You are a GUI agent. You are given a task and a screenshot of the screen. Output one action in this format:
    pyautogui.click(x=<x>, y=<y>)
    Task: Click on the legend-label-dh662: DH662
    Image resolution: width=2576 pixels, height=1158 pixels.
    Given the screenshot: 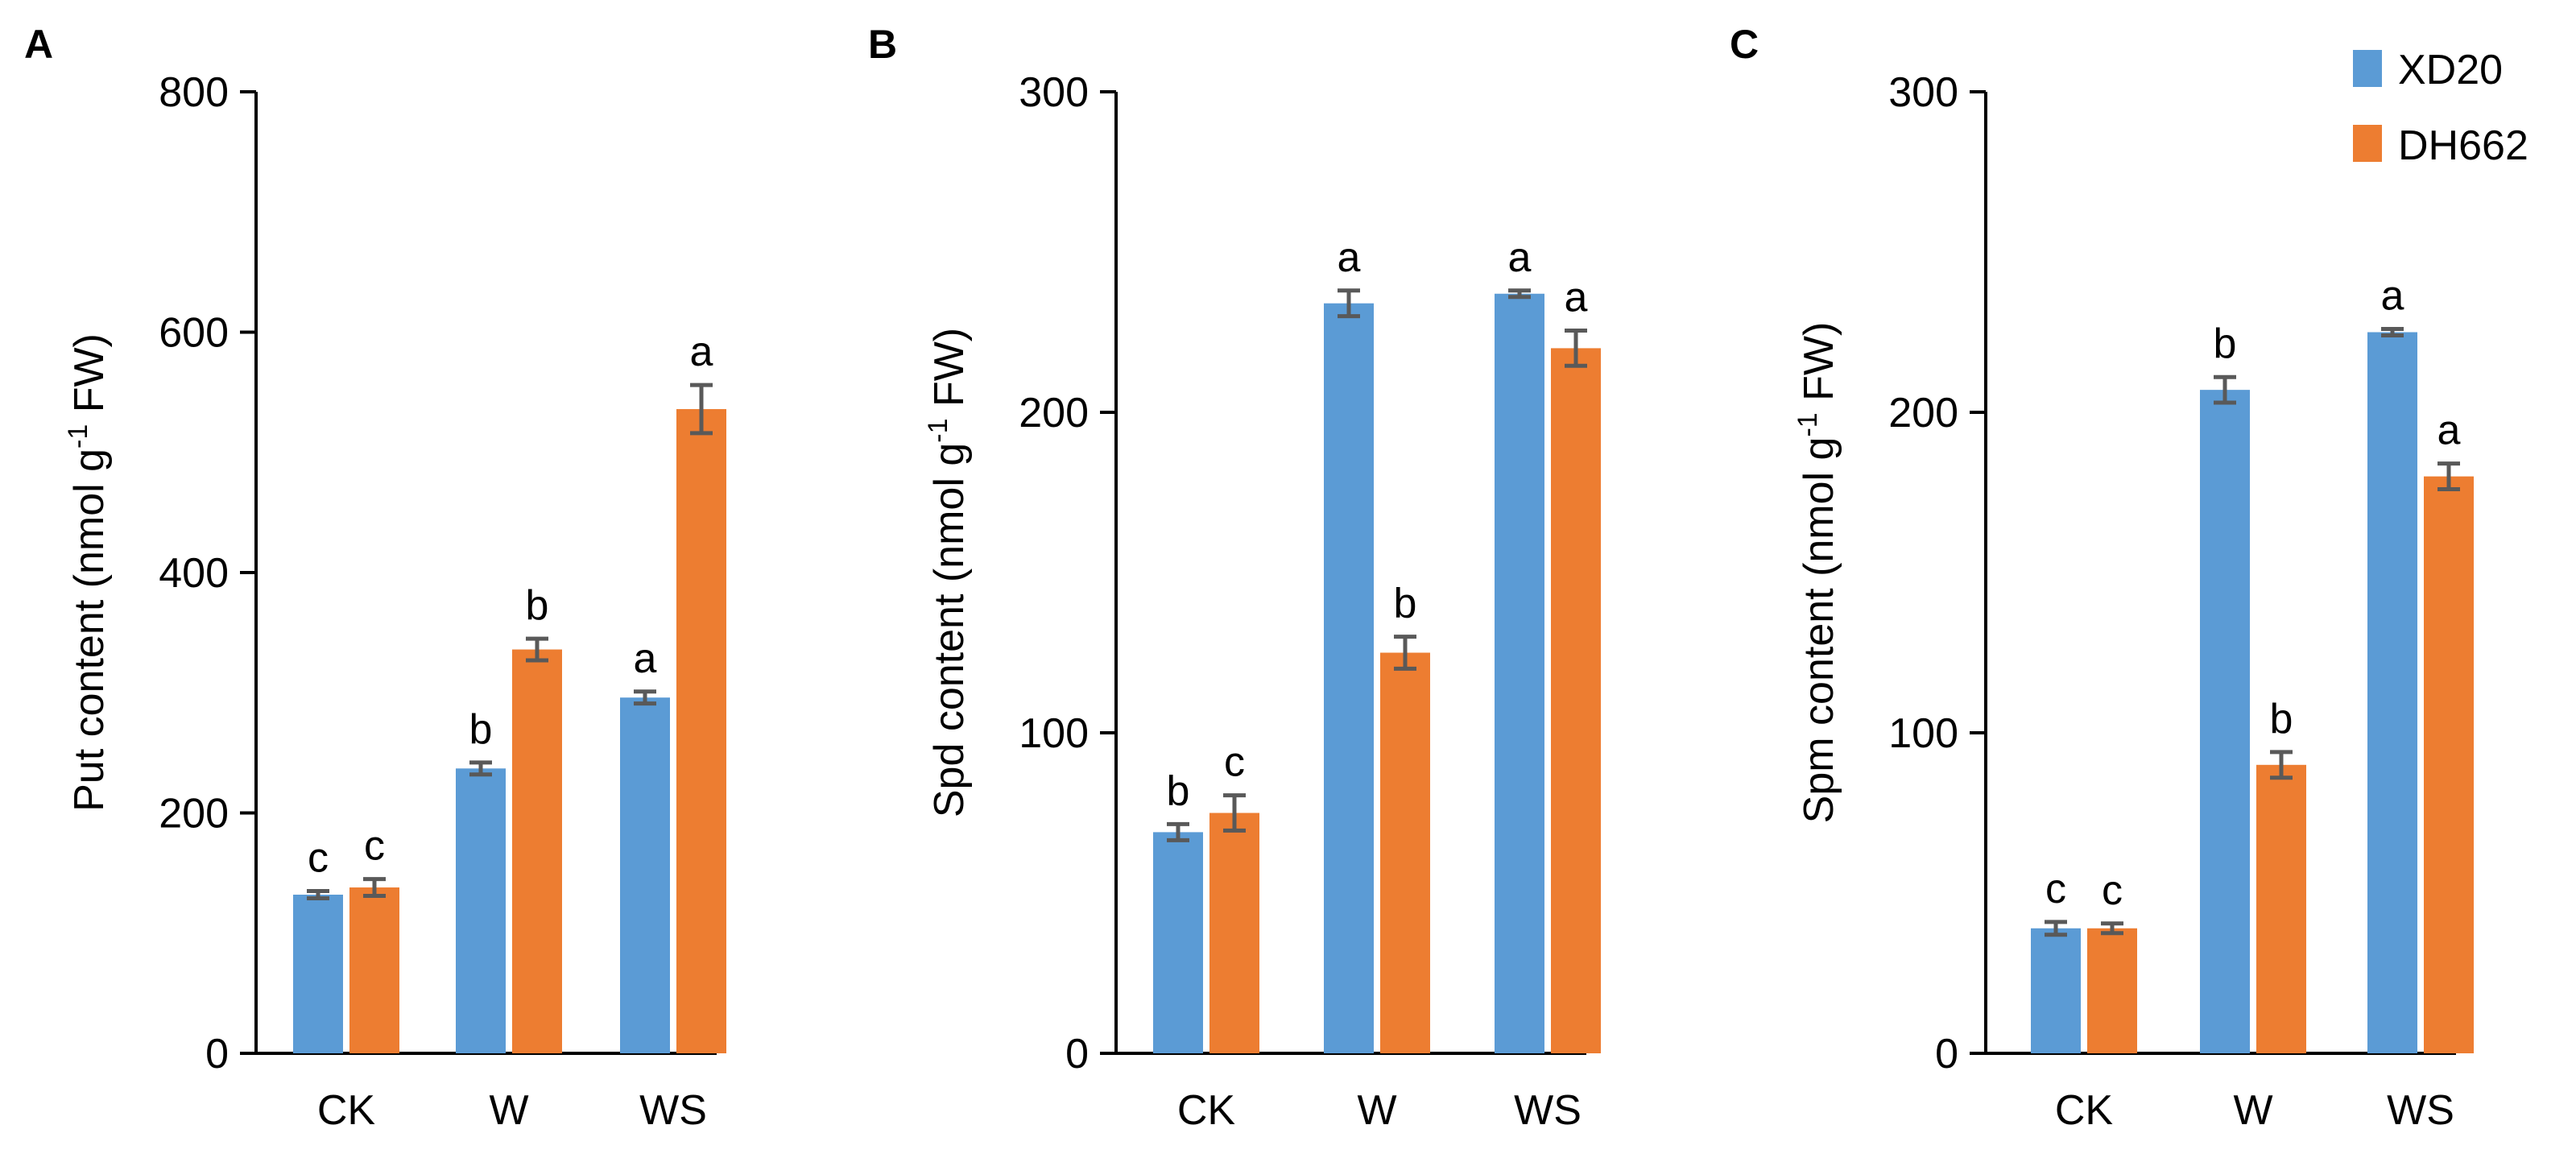 What is the action you would take?
    pyautogui.click(x=2463, y=145)
    